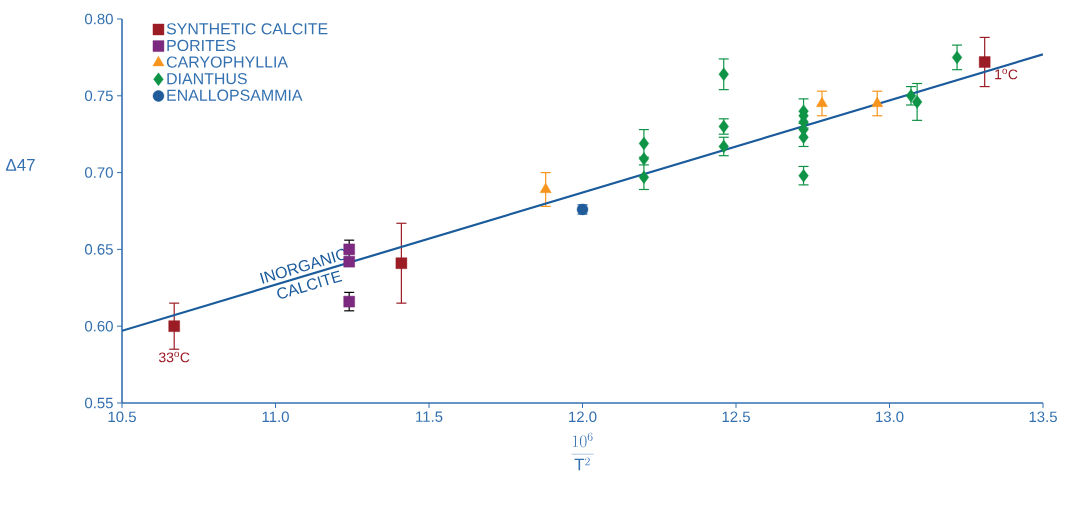  Describe the element at coordinates (98, 249) in the screenshot. I see `y-tick-label: 0.65` at that location.